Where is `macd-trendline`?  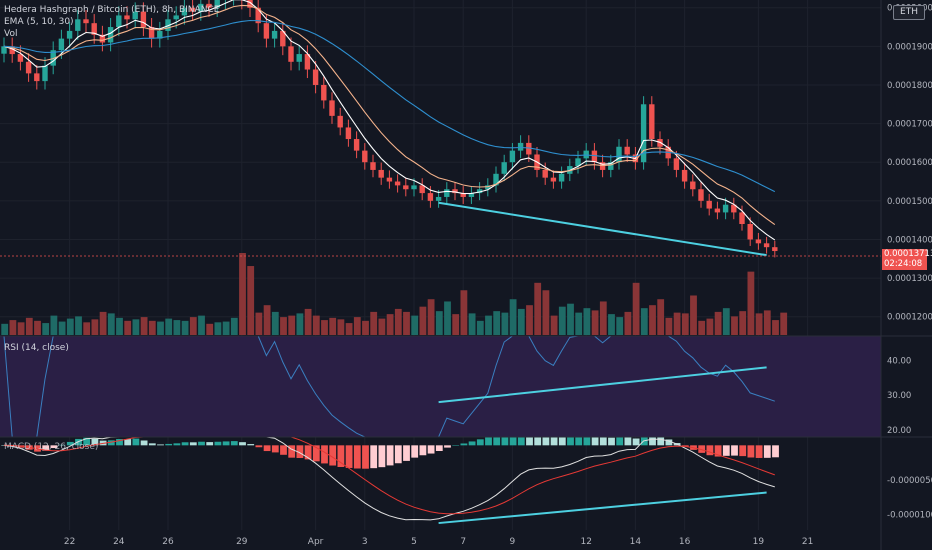
macd-trendline is located at coordinates (602, 508).